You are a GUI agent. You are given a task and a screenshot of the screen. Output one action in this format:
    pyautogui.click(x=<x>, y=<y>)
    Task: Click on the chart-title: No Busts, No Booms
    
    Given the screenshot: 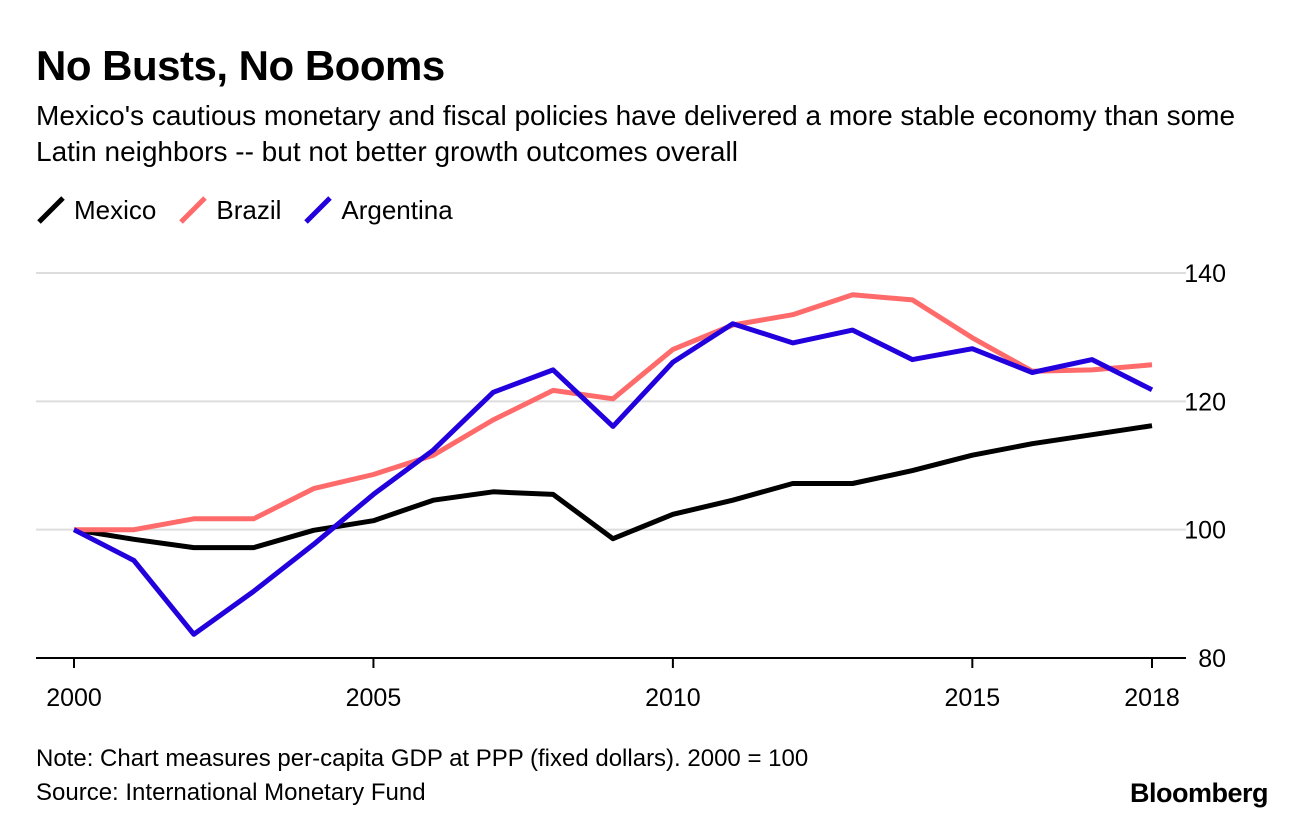 What is the action you would take?
    pyautogui.click(x=240, y=65)
    